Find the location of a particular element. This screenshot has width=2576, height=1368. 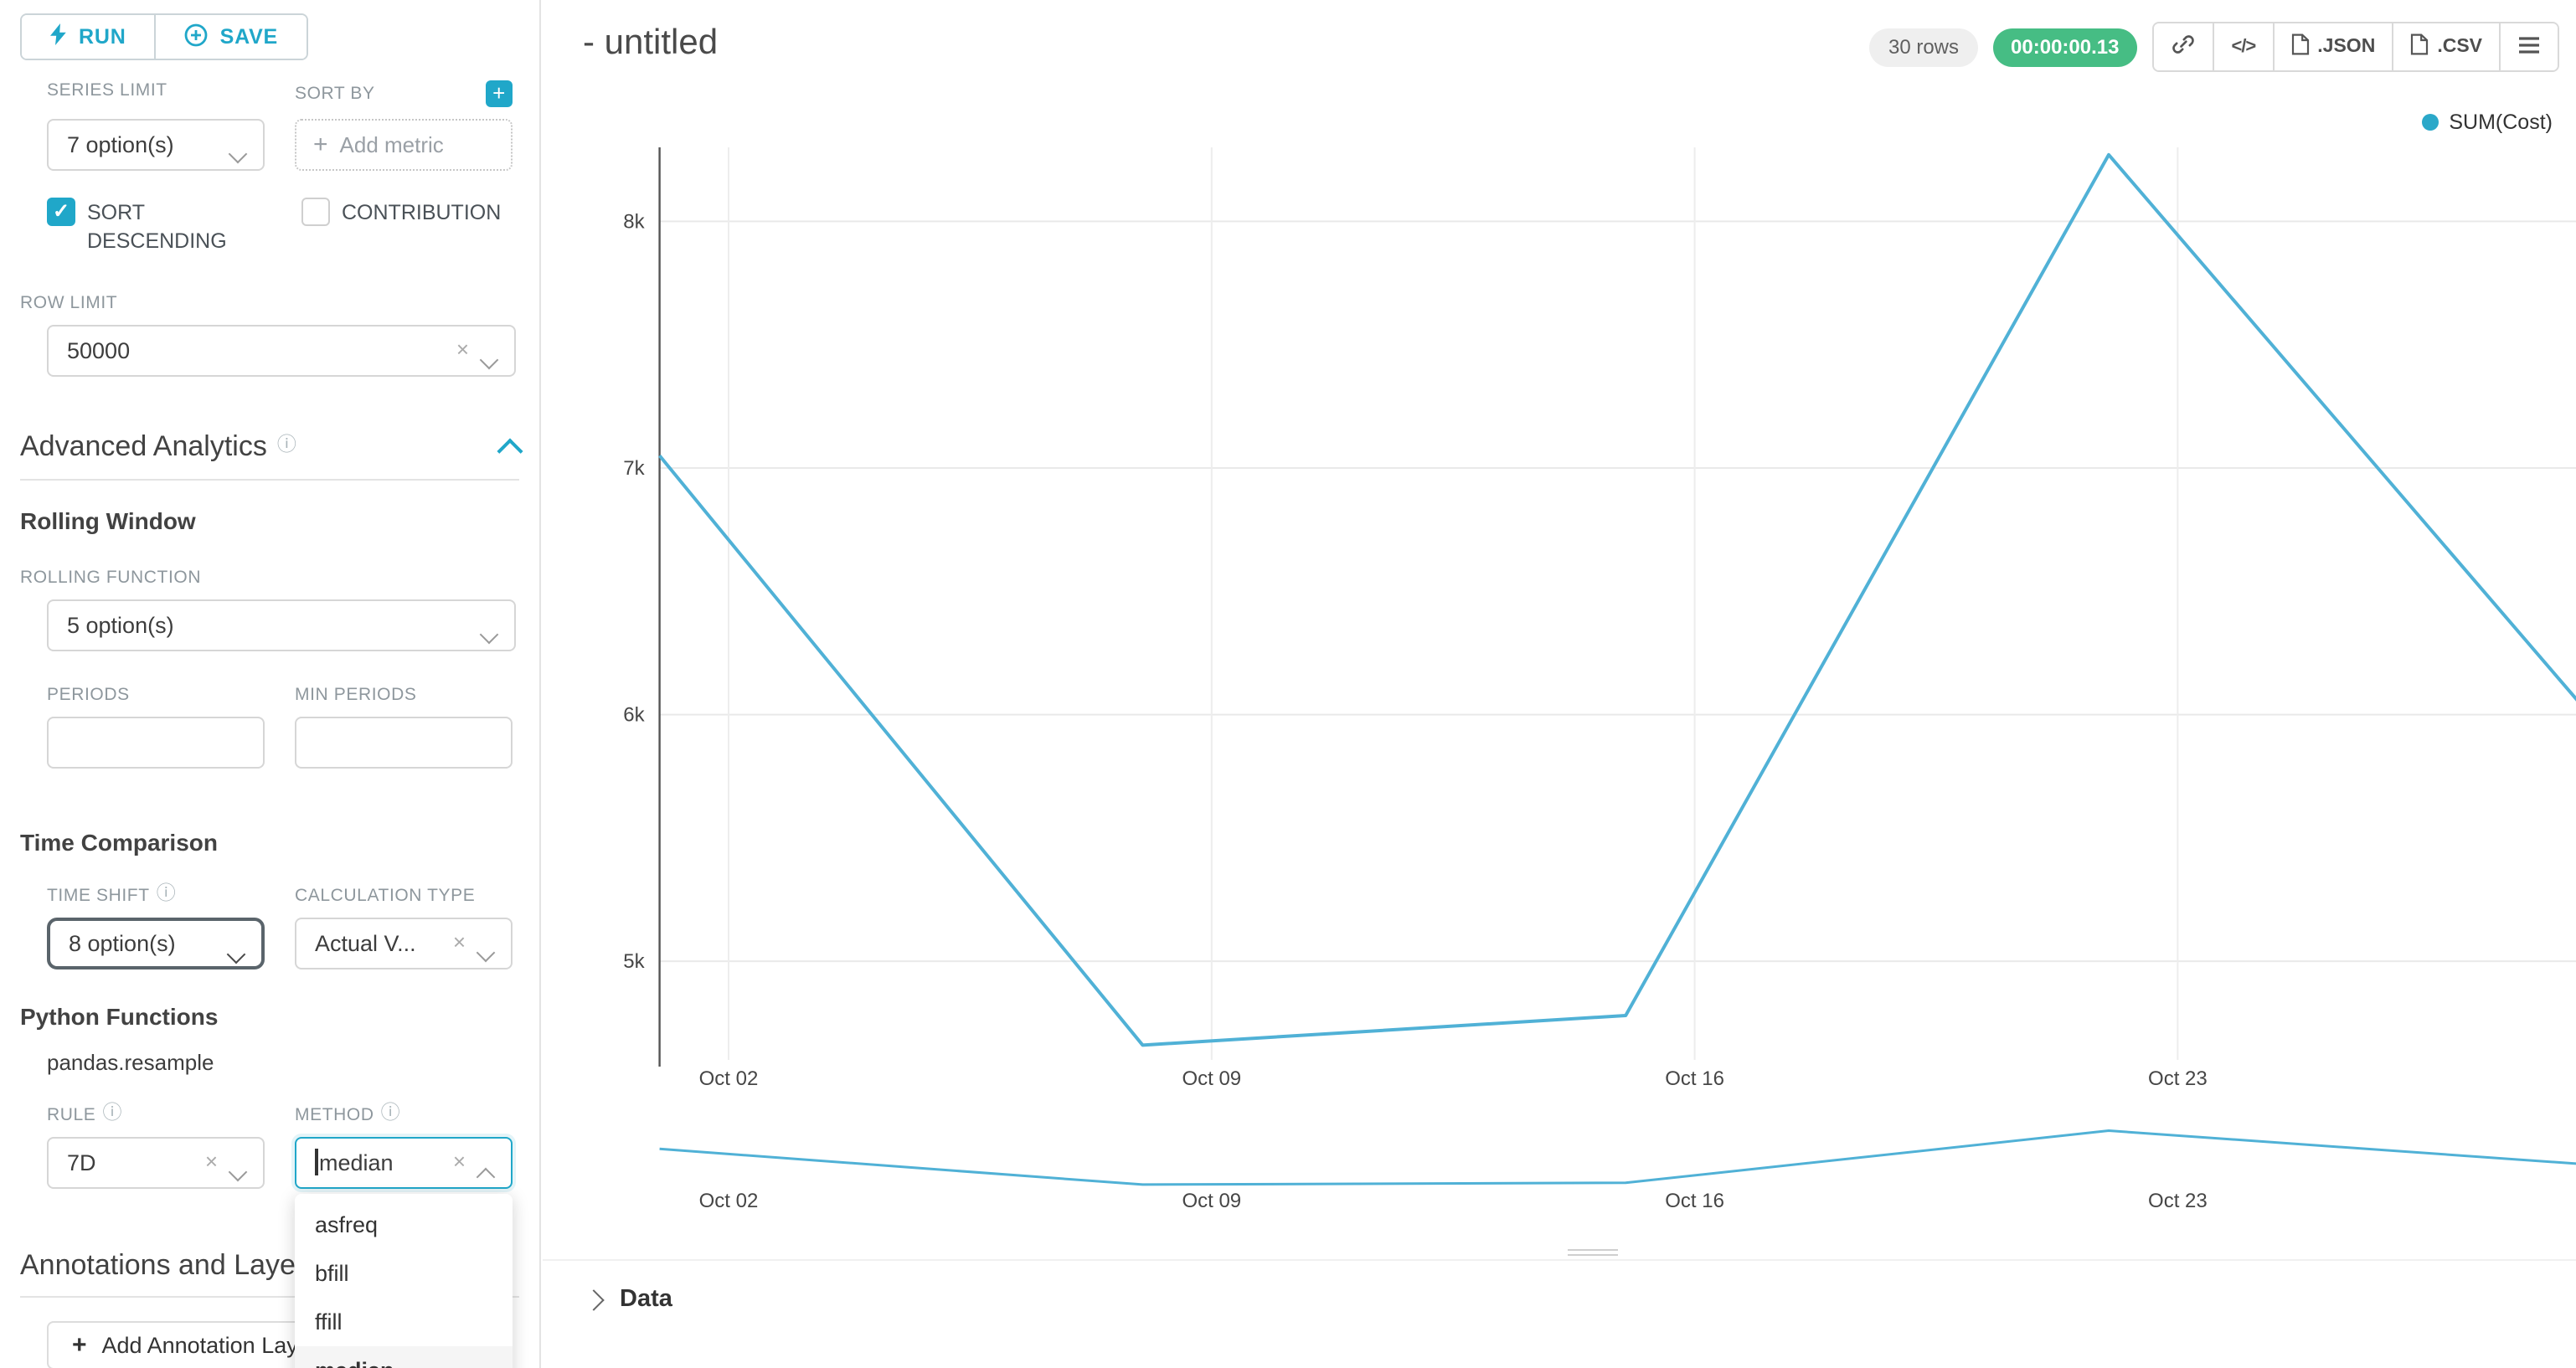

row-limit-value: 50000 is located at coordinates (99, 350).